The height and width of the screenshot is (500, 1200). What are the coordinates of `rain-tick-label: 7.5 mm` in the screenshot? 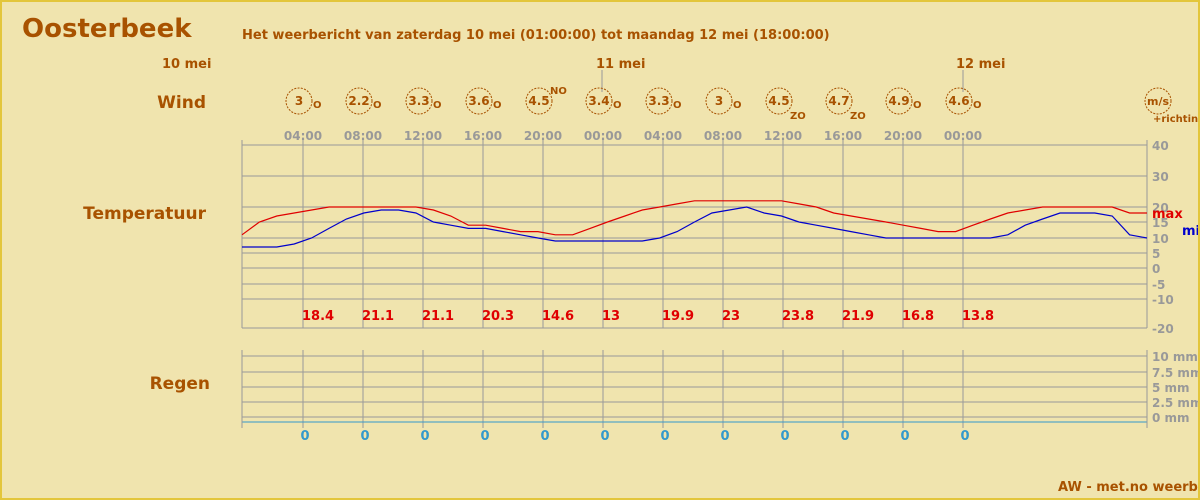 It's located at (1175, 373).